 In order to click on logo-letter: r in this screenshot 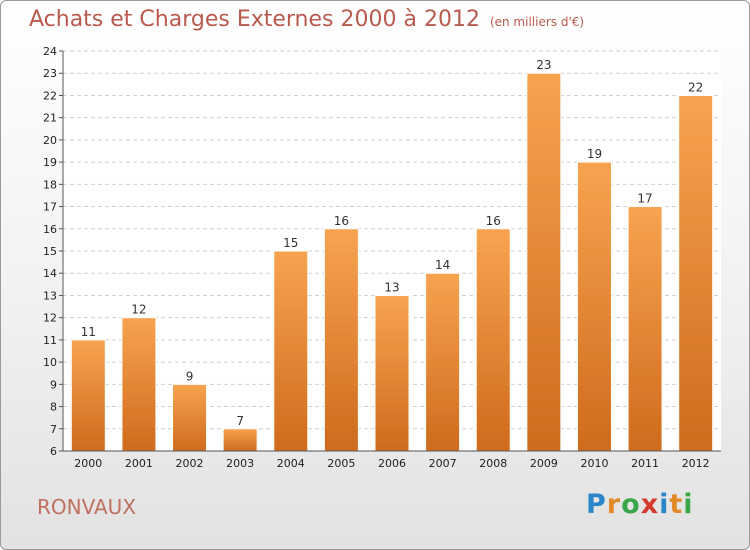, I will do `click(614, 504)`.